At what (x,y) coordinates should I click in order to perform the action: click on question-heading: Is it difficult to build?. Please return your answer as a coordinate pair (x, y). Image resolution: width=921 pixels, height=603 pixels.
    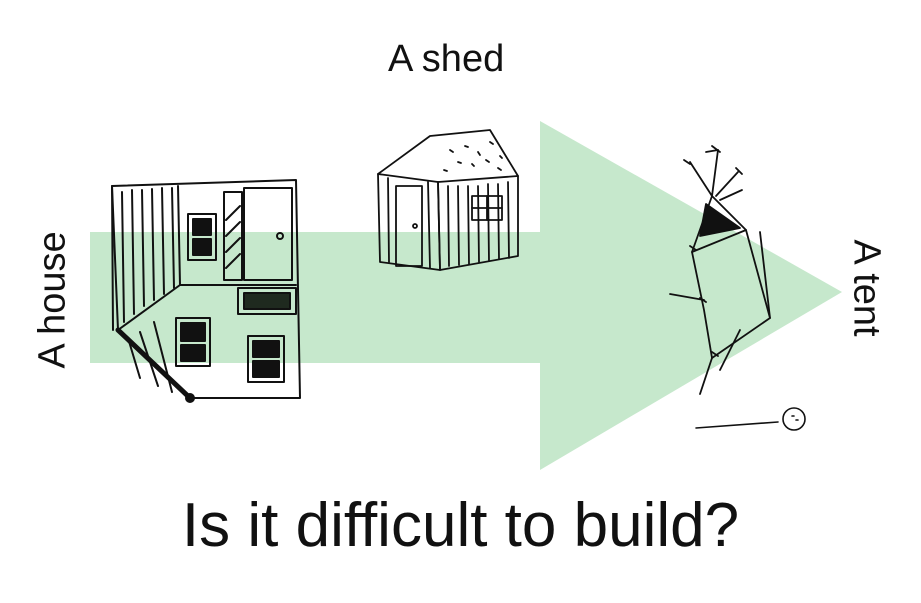
    Looking at the image, I should click on (460, 525).